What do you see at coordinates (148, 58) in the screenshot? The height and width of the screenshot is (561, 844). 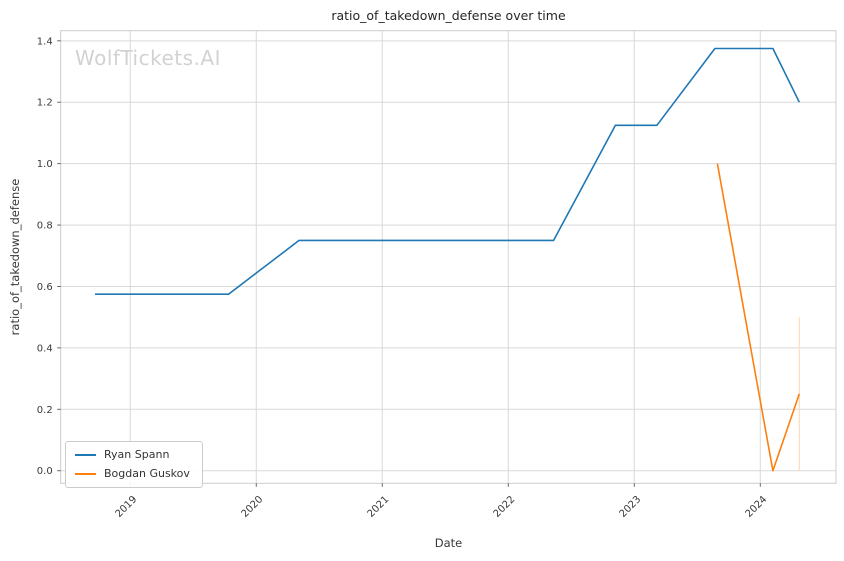 I see `watermark: WolfTickets.AI` at bounding box center [148, 58].